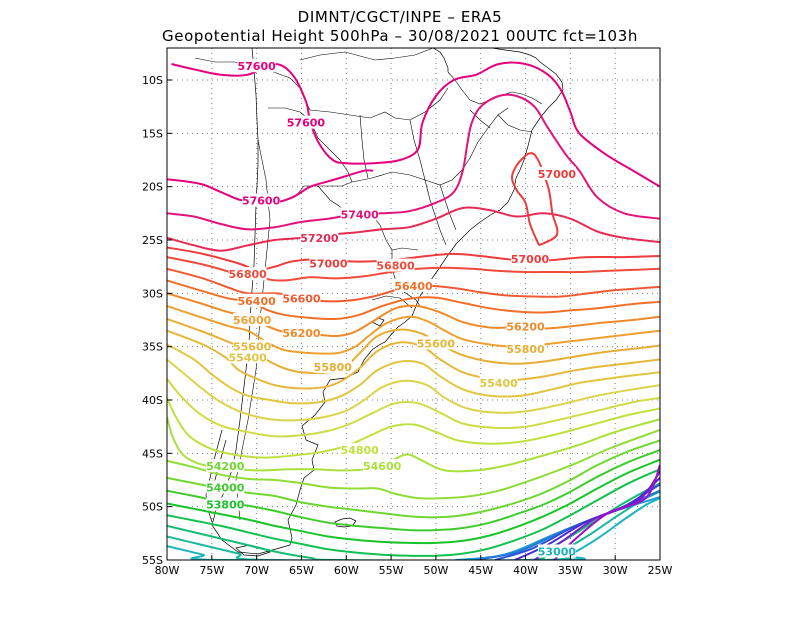  Describe the element at coordinates (152, 133) in the screenshot. I see `y-tick-label: 15S` at that location.